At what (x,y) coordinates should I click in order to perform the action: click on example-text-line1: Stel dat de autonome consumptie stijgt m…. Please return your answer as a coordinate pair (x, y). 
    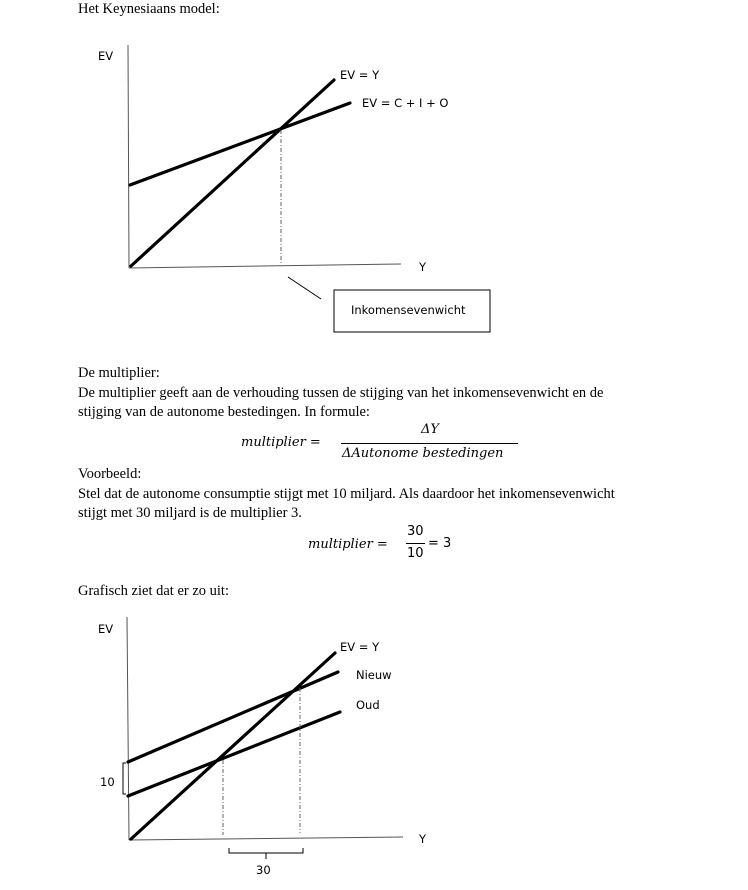
    Looking at the image, I should click on (346, 494).